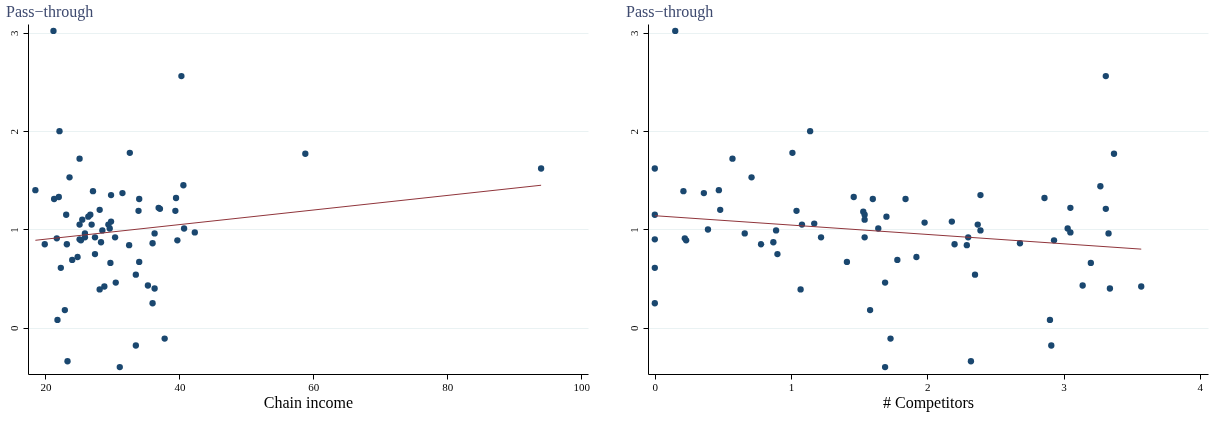 The width and height of the screenshot is (1210, 426). What do you see at coordinates (1200, 386) in the screenshot?
I see `x-tick-label: 4` at bounding box center [1200, 386].